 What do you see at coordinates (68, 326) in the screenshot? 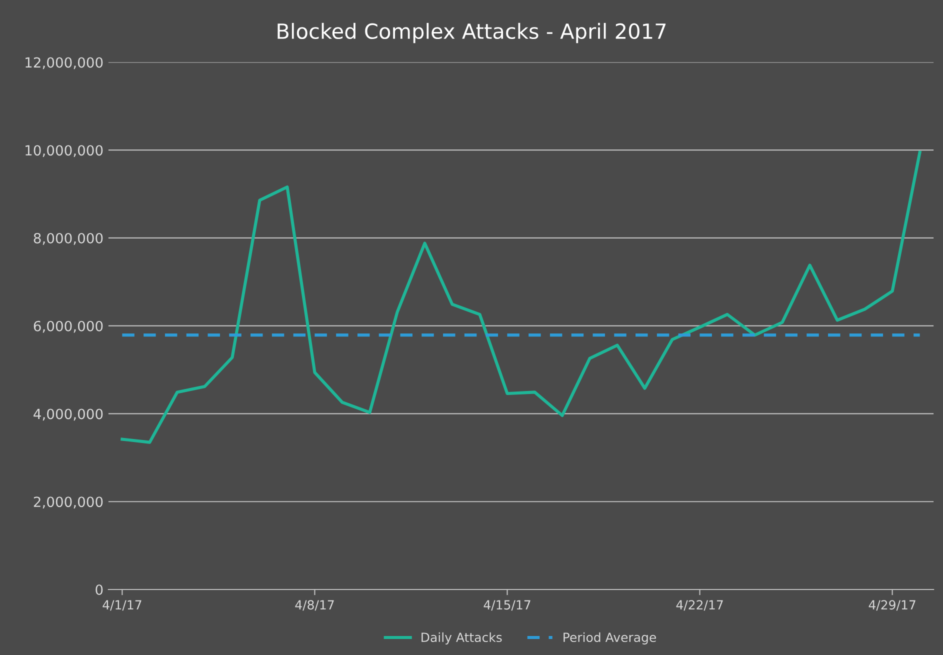
I see `y-tick-label: 6,000,000` at bounding box center [68, 326].